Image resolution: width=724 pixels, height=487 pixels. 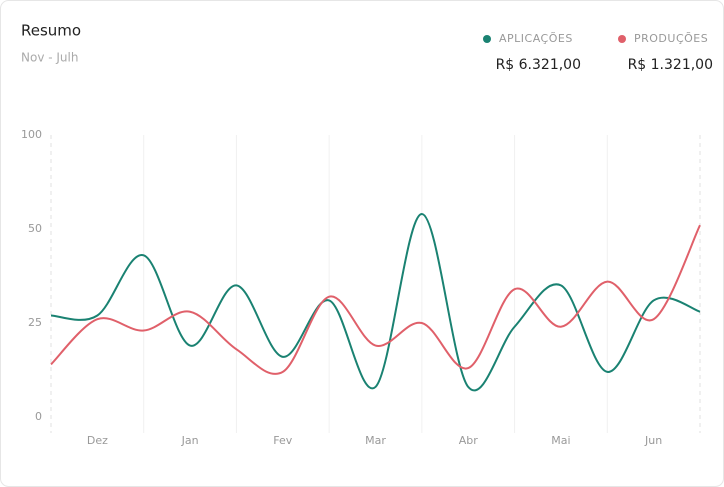 What do you see at coordinates (51, 31) in the screenshot?
I see `chart-title: Resumo` at bounding box center [51, 31].